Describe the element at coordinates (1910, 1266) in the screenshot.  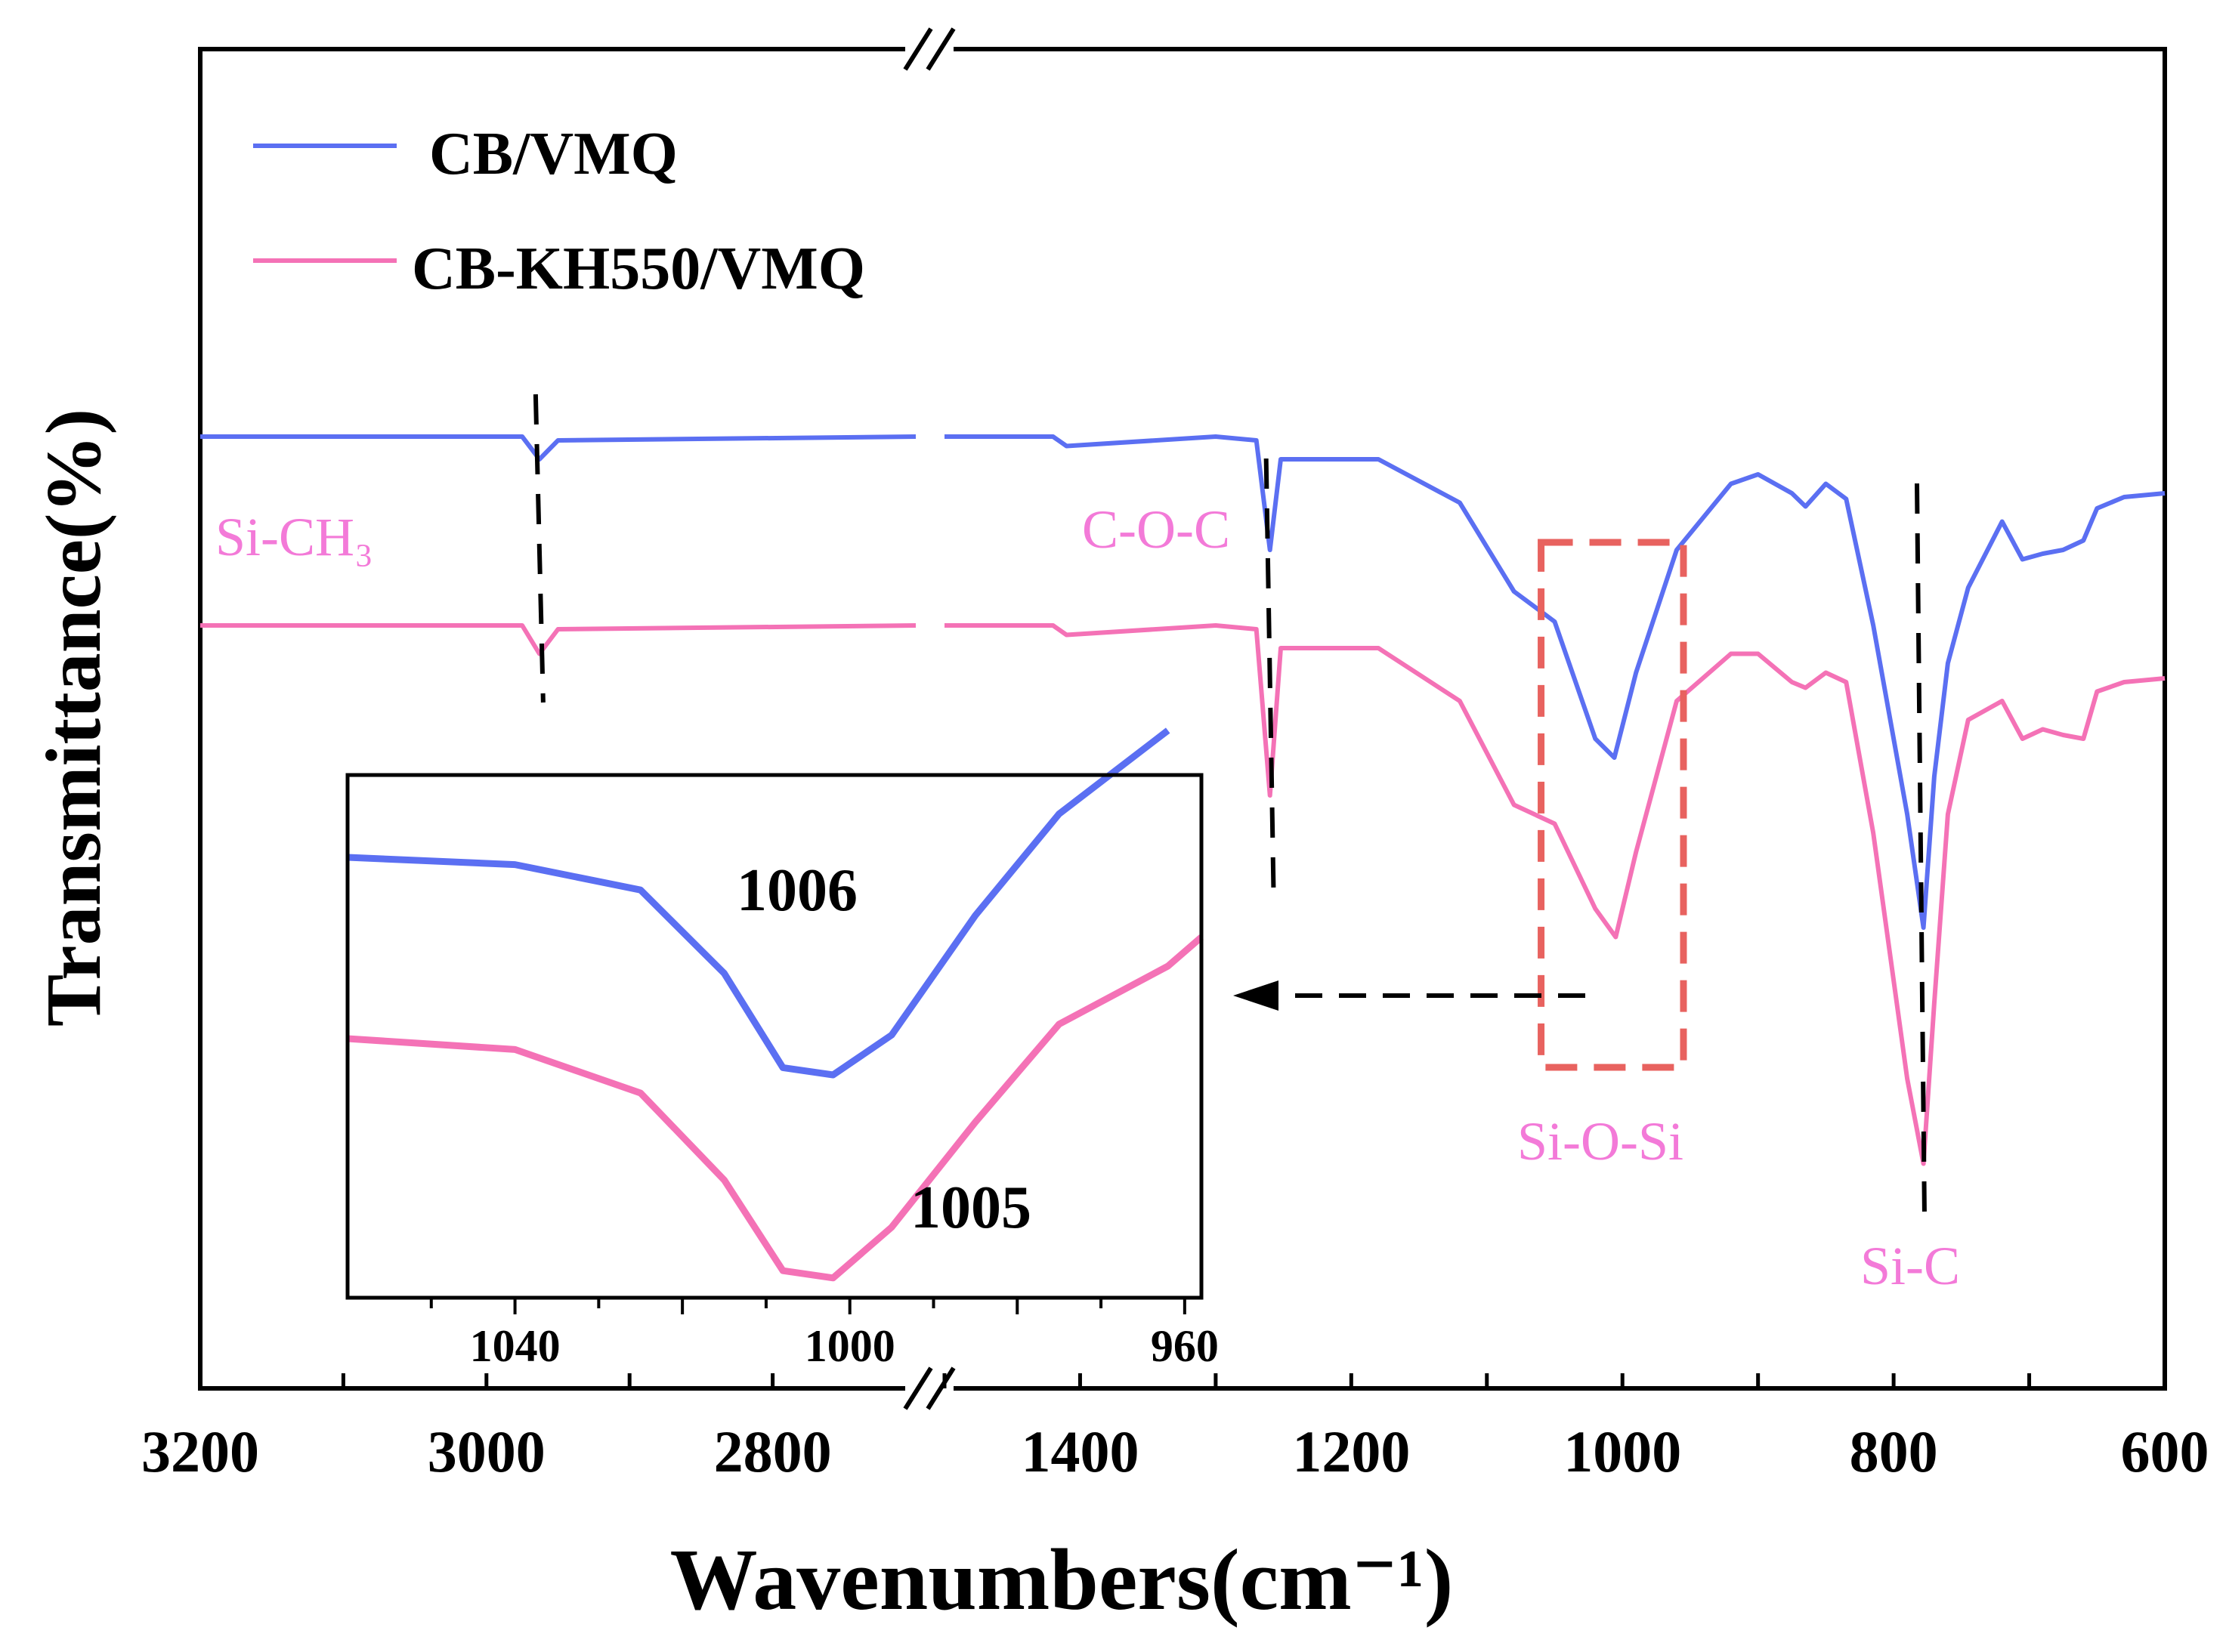
I see `annotation-si-c: Si-C` at that location.